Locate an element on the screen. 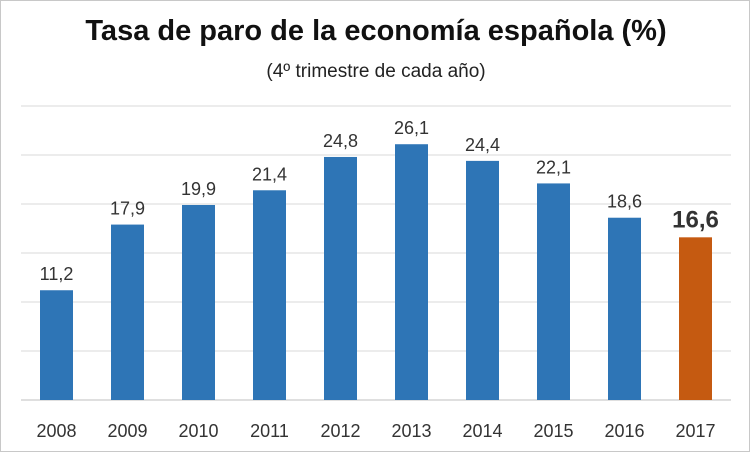 The image size is (750, 453). data-label: 22,1 is located at coordinates (553, 167).